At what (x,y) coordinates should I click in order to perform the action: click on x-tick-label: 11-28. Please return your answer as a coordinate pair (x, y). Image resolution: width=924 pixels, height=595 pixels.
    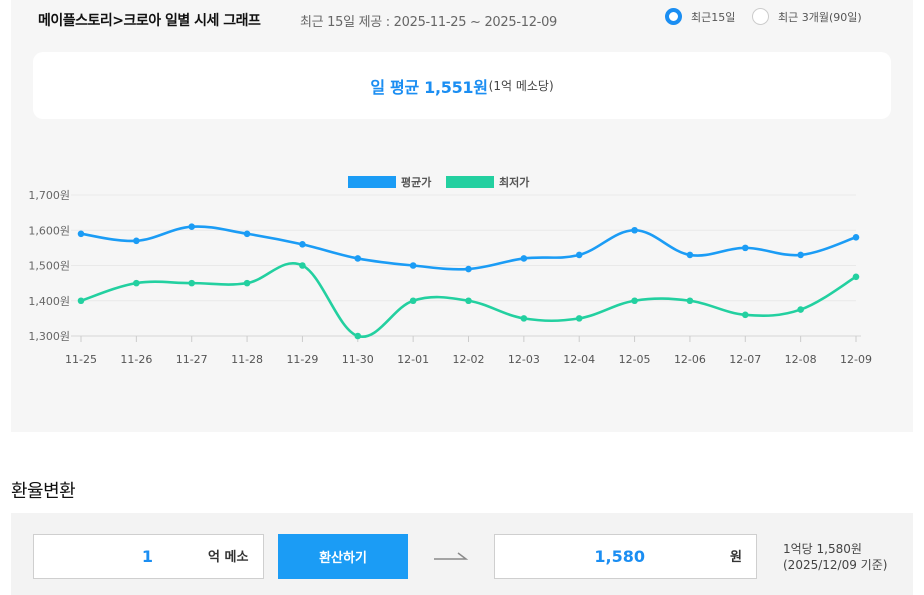
    Looking at the image, I should click on (247, 359).